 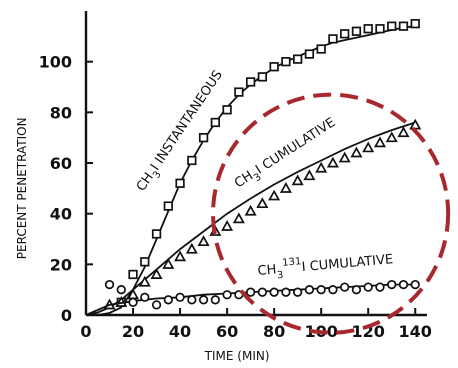 I want to click on x-tick-label: 80, so click(x=274, y=331).